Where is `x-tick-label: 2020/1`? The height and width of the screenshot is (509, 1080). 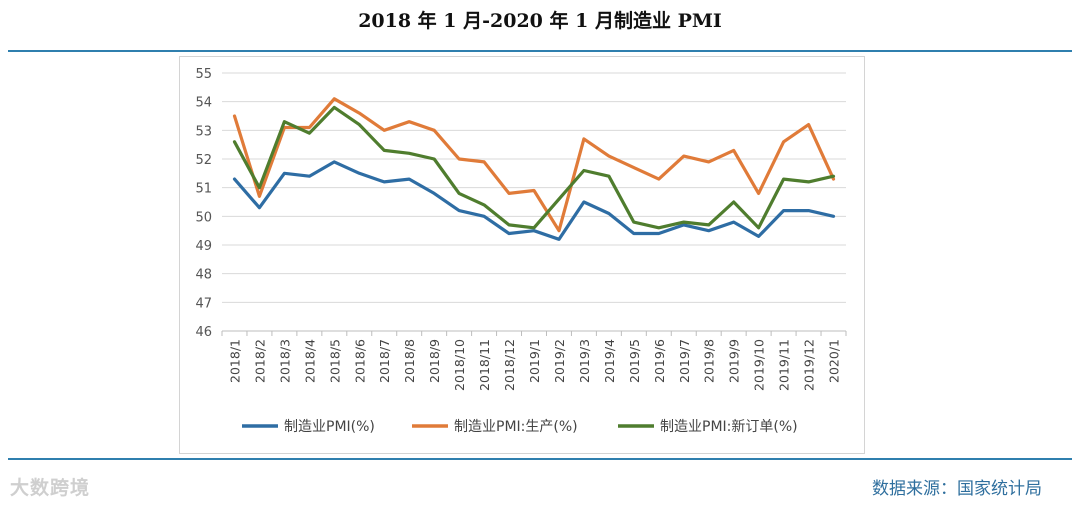
x-tick-label: 2020/1 is located at coordinates (834, 361).